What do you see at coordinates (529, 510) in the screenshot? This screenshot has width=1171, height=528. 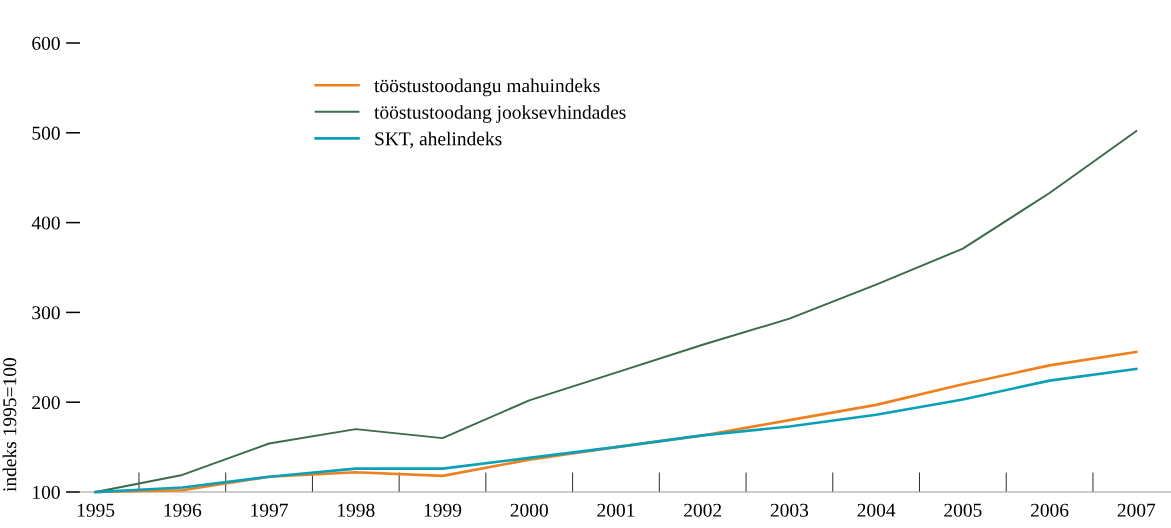 I see `x-tick-label: 2000` at bounding box center [529, 510].